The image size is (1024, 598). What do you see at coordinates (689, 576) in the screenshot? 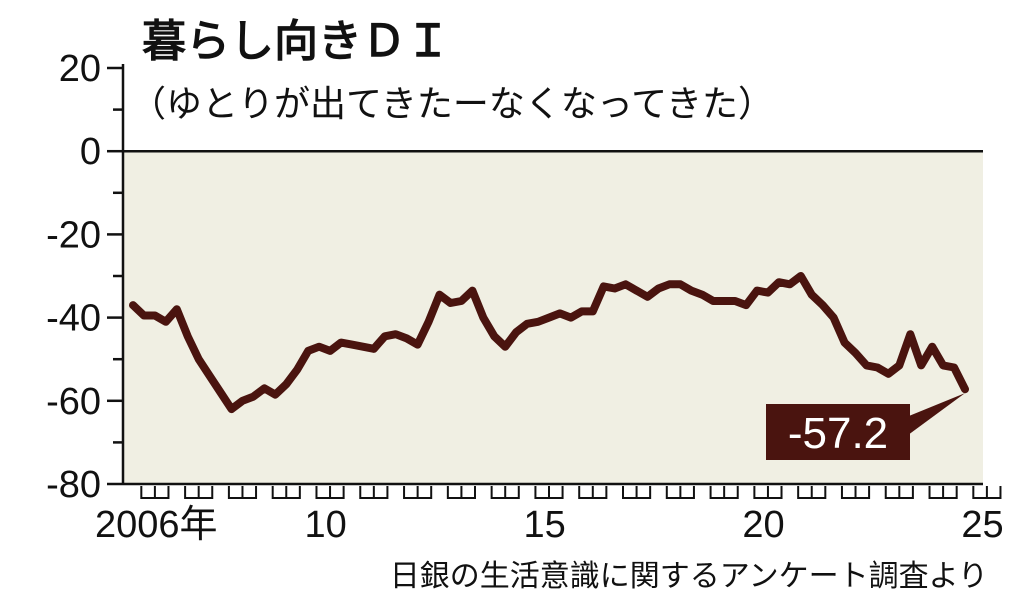
I see `source-note: 日銀の生活意識に関するアンケート調査より` at bounding box center [689, 576].